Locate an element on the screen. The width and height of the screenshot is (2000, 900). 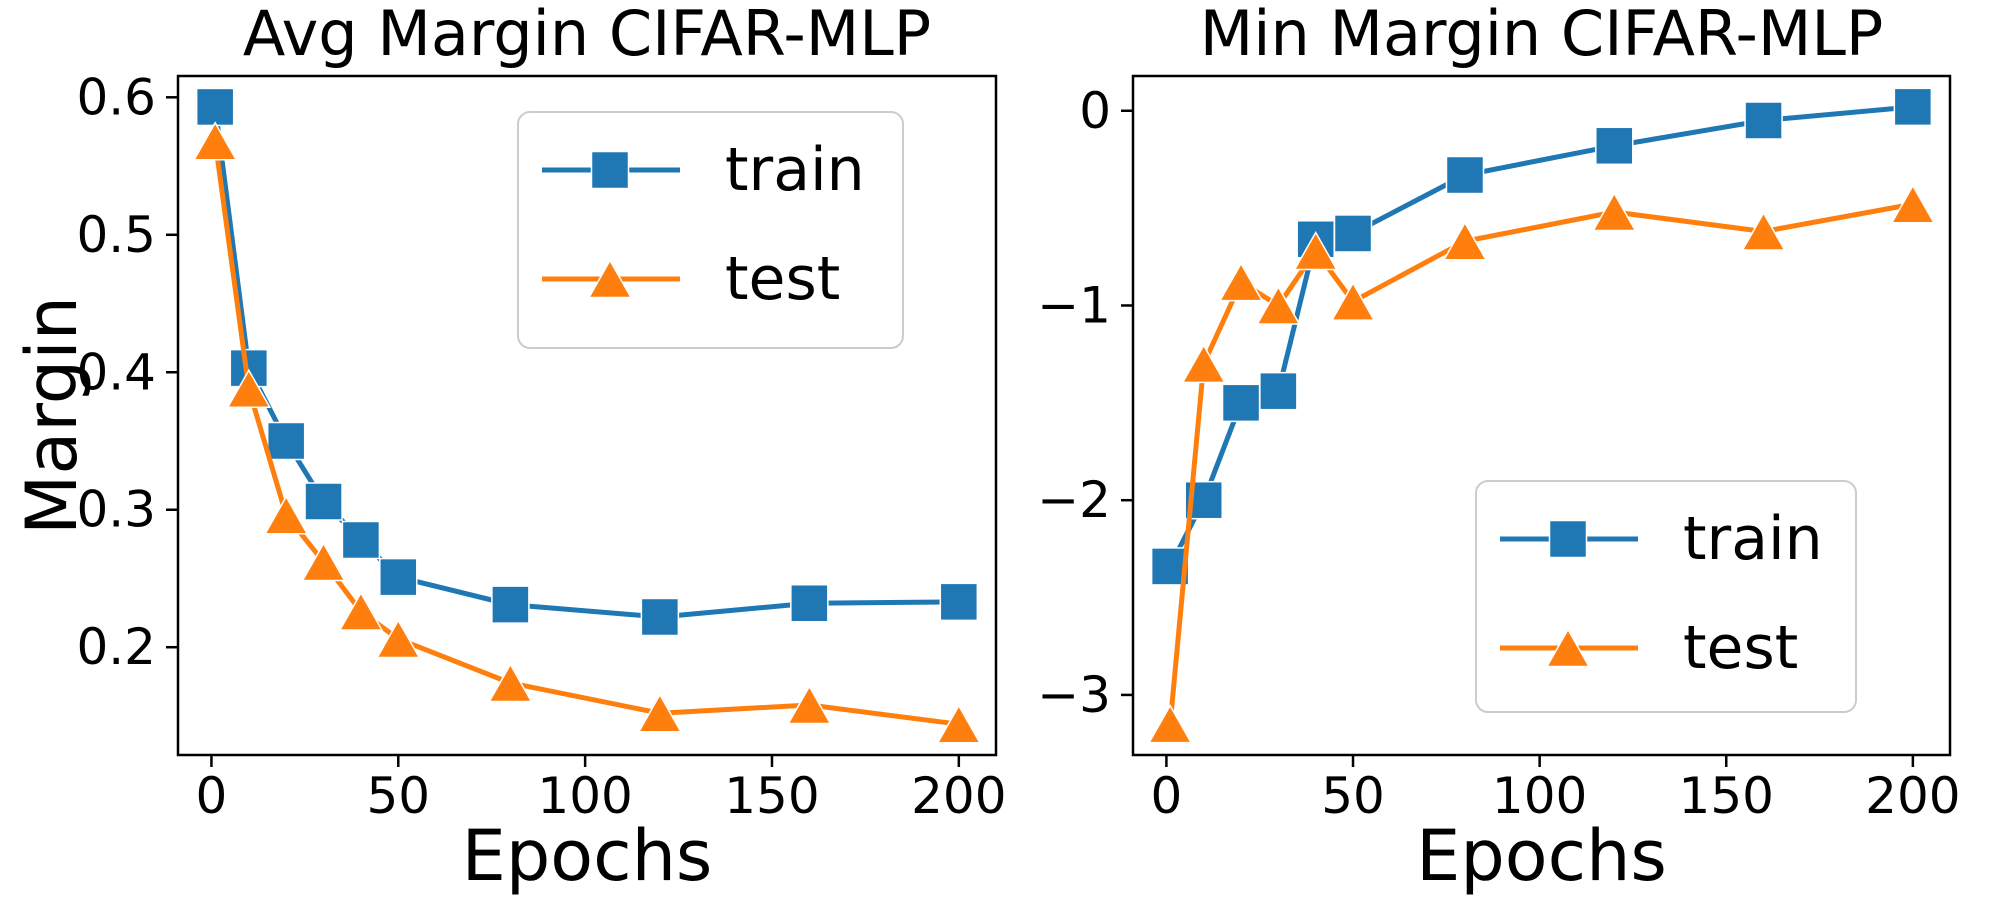
y-tick-label: 0 is located at coordinates (1095, 111).